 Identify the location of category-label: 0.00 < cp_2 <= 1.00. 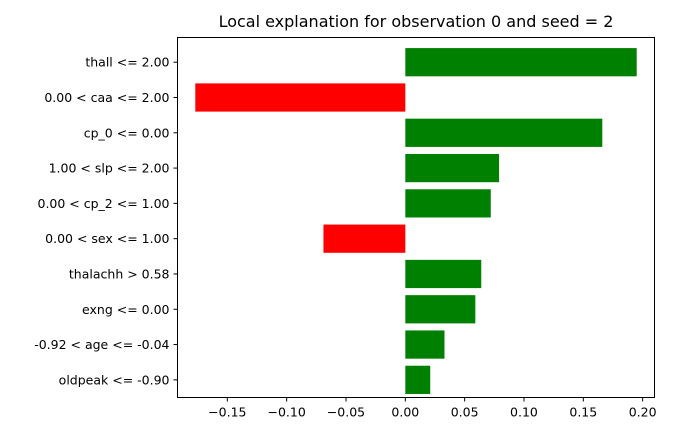
(104, 203).